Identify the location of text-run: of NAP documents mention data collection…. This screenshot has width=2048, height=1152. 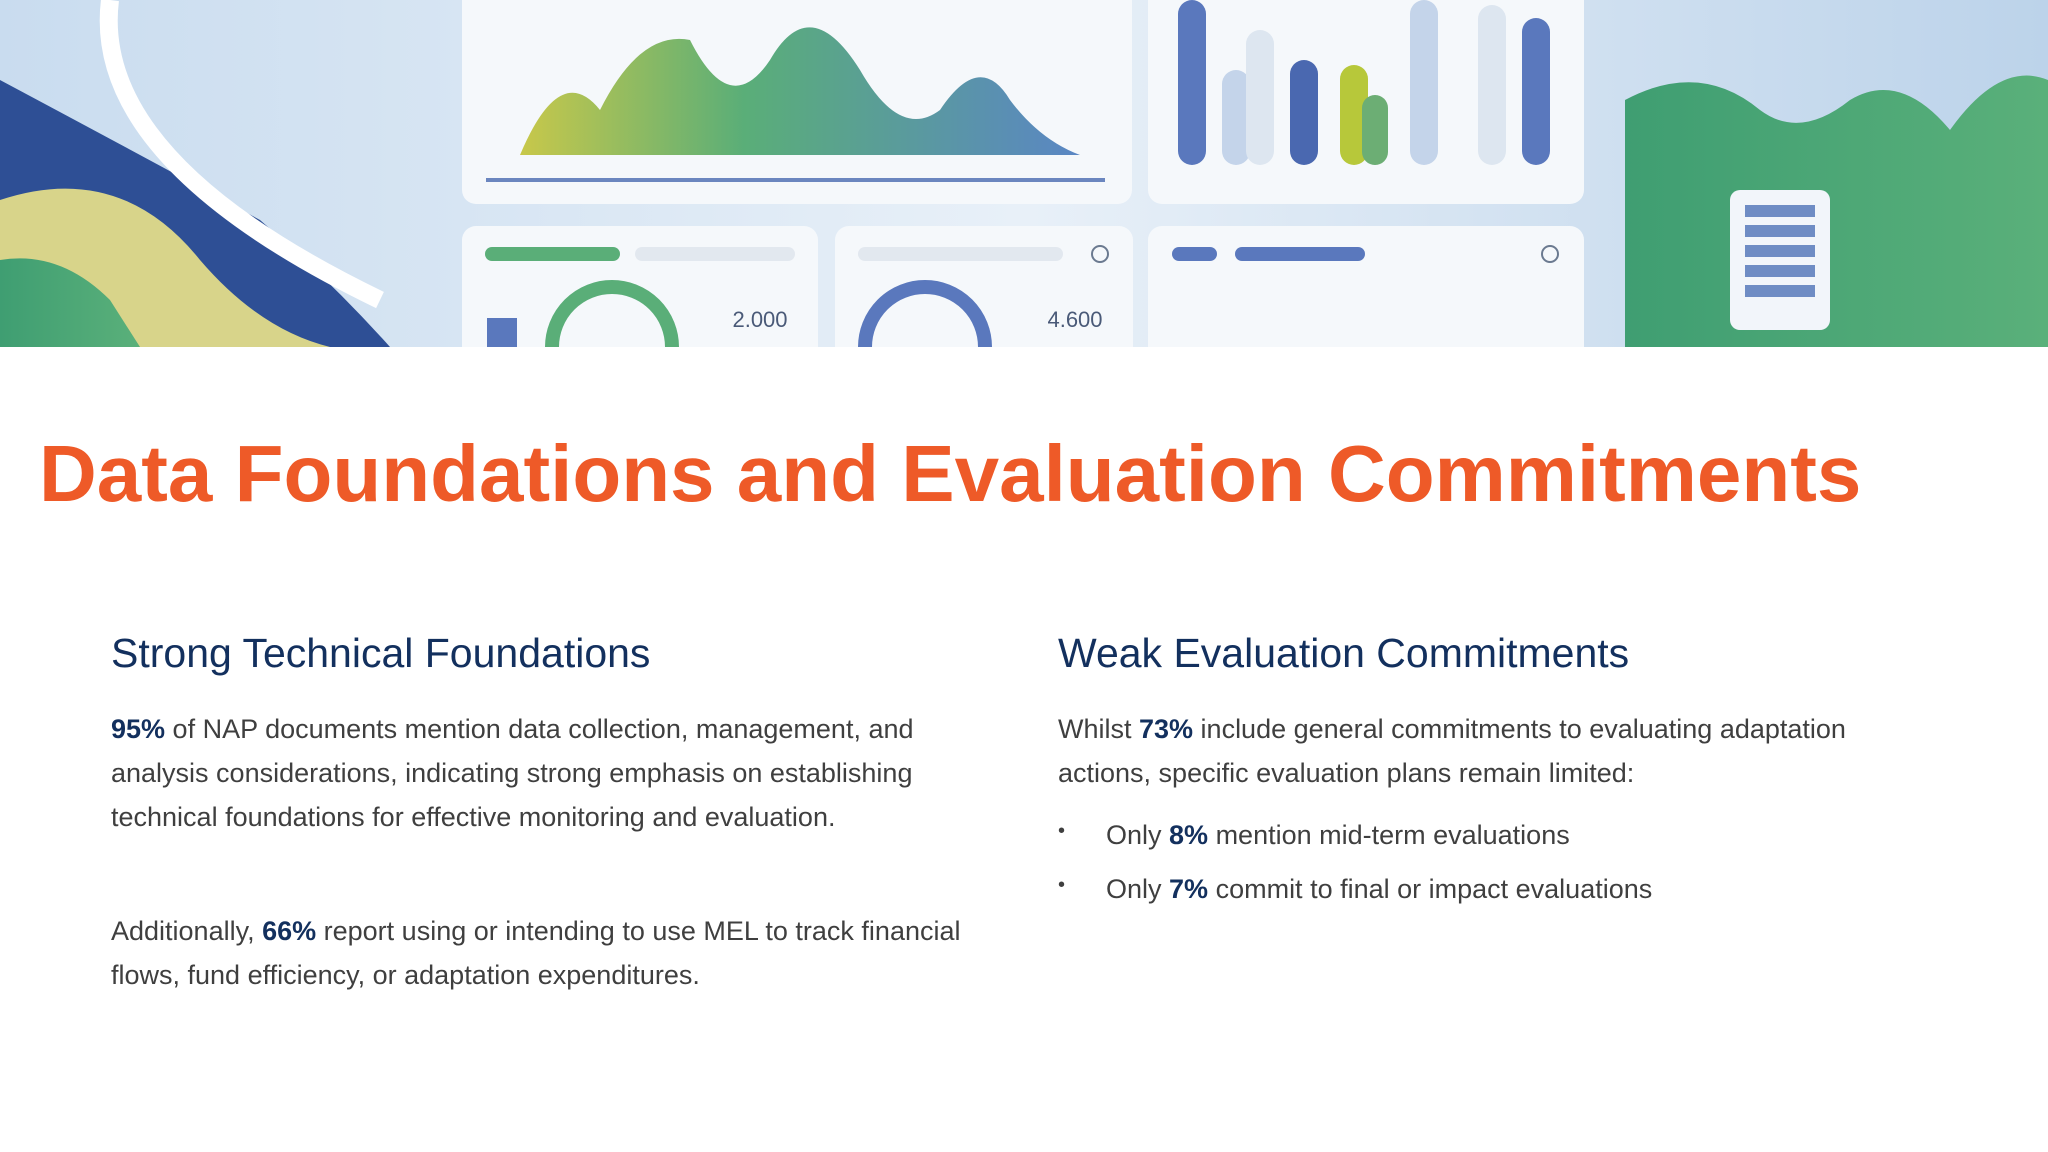
(512, 773).